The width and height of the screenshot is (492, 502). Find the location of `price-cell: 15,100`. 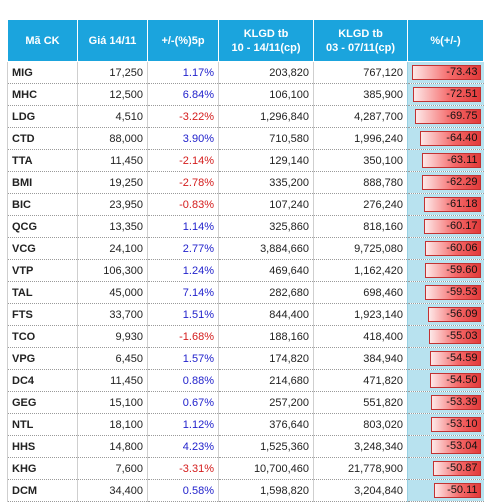

price-cell: 15,100 is located at coordinates (112, 402).